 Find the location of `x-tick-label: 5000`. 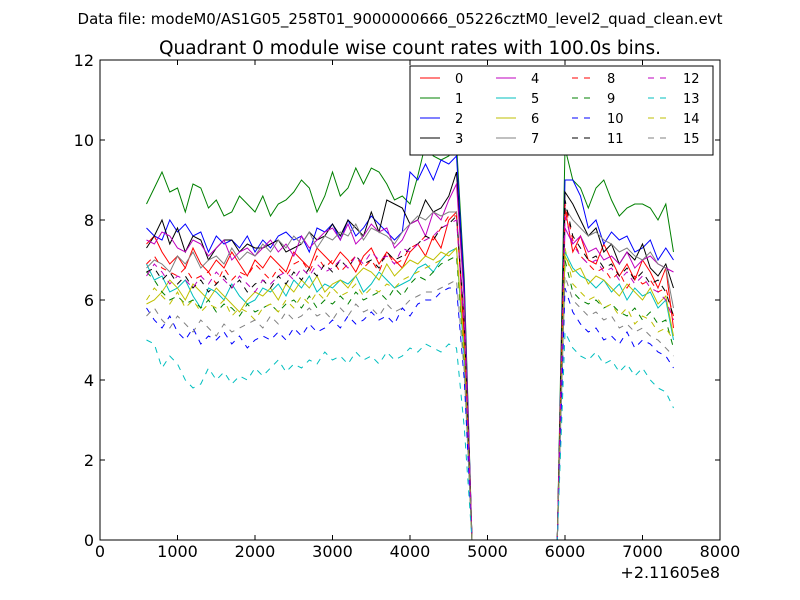

x-tick-label: 5000 is located at coordinates (487, 551).